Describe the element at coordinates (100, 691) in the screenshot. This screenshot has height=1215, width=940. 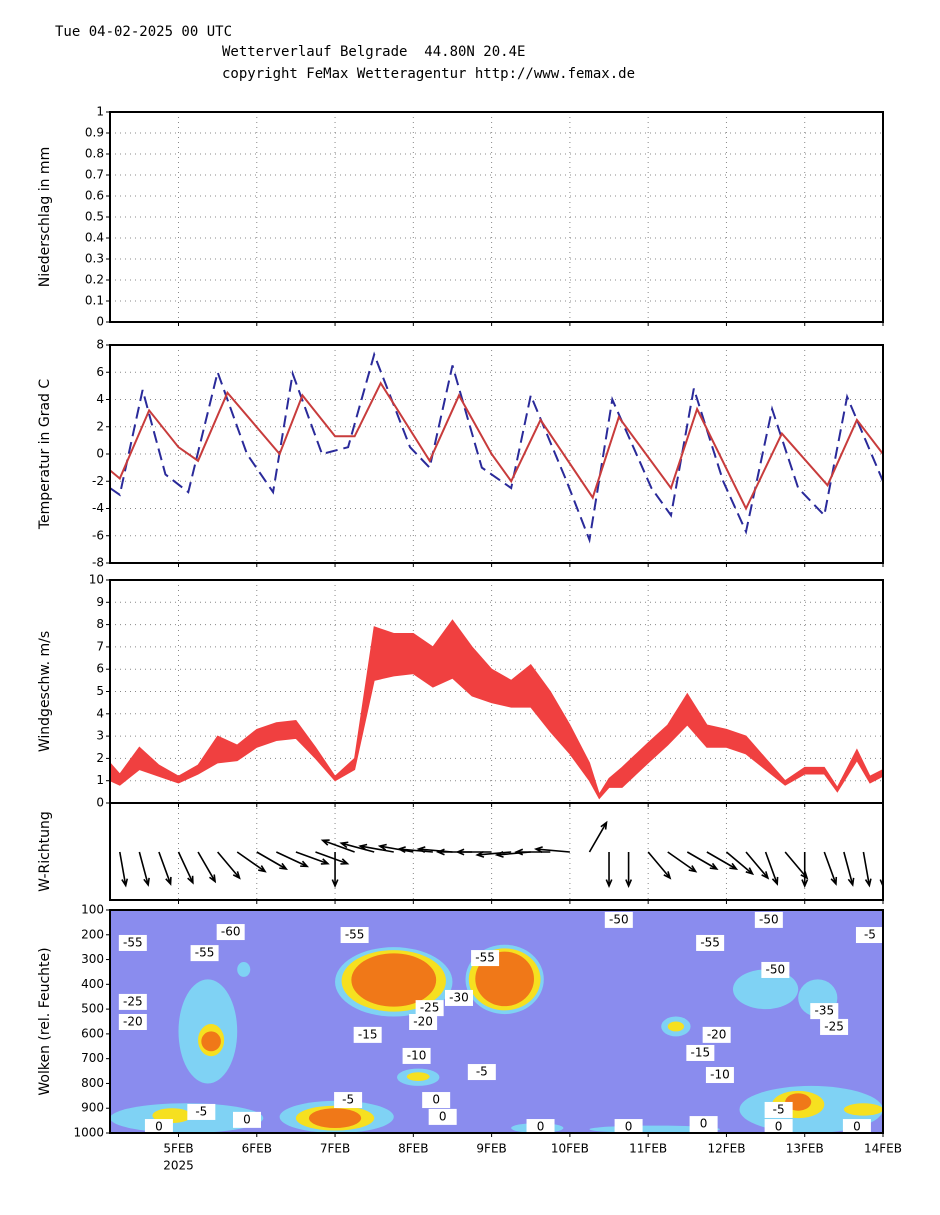
I see `y-tick-label: 5` at that location.